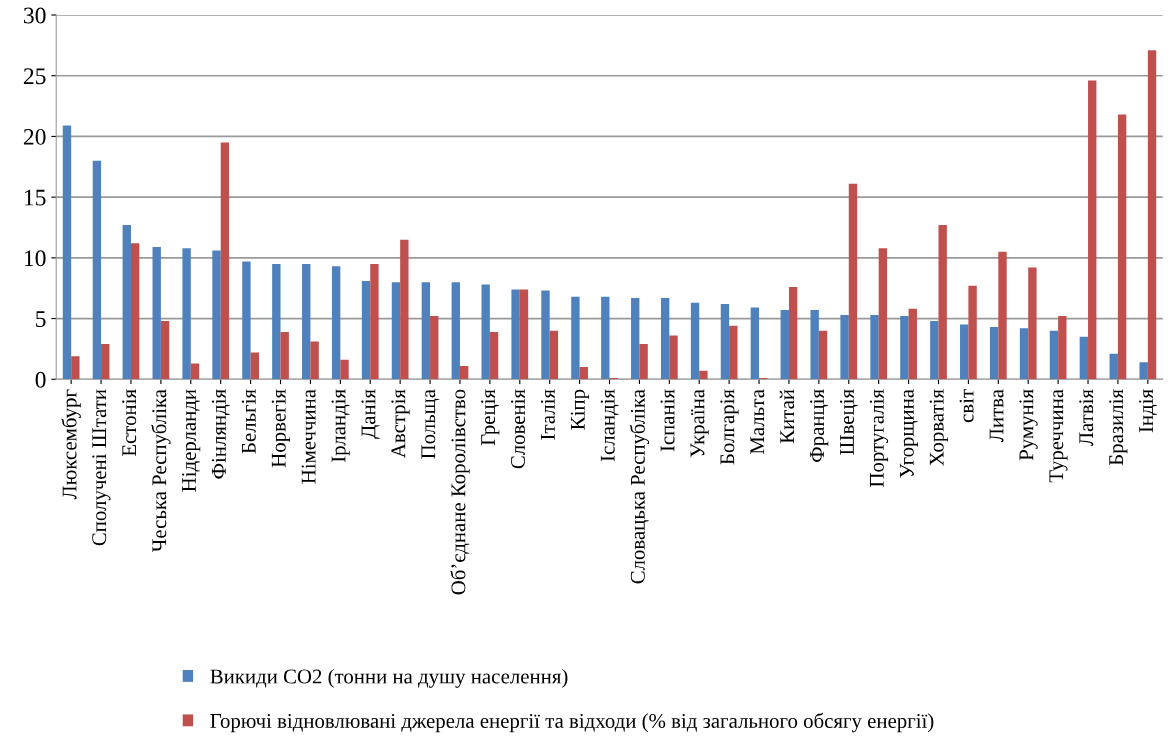 This screenshot has width=1171, height=751. I want to click on y-tick-label: 15, so click(35, 197).